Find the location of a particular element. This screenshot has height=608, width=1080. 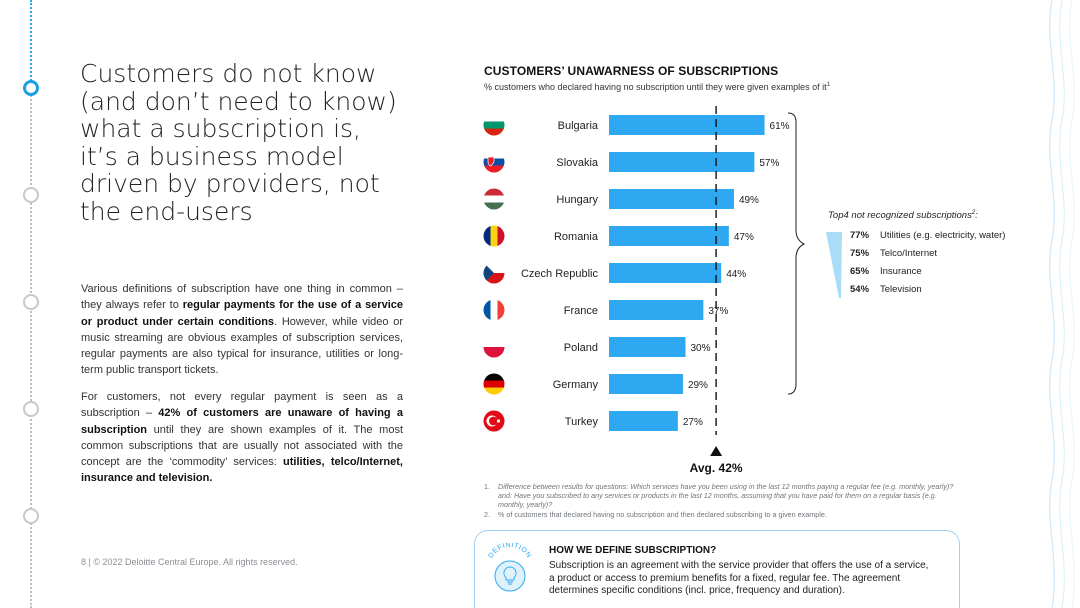

headline-line: it’s a business model is located at coordinates (212, 156).